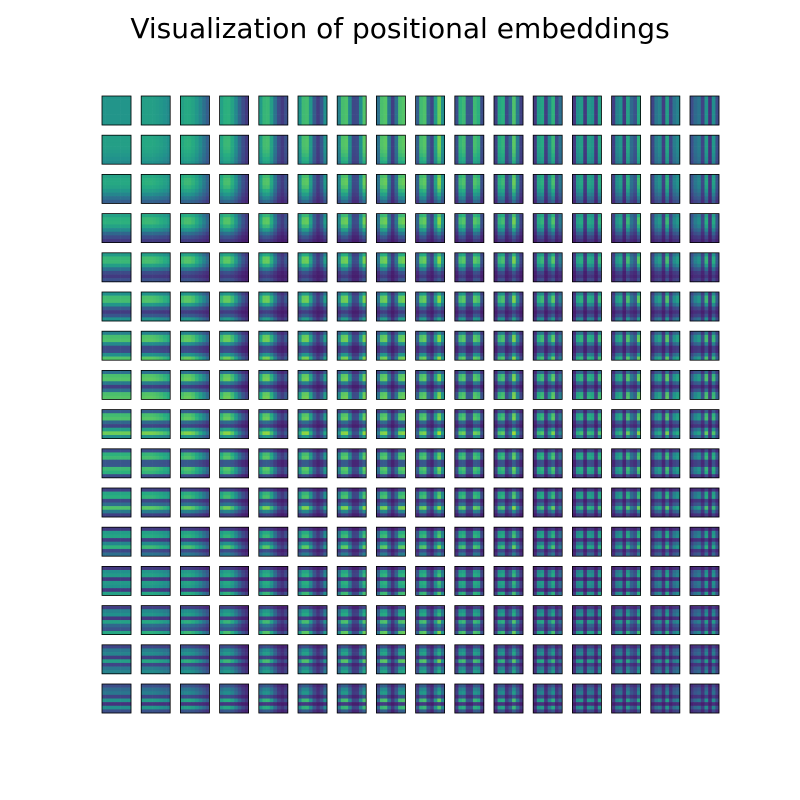  Describe the element at coordinates (626, 188) in the screenshot. I see `embedding-tile-r2-c13` at that location.